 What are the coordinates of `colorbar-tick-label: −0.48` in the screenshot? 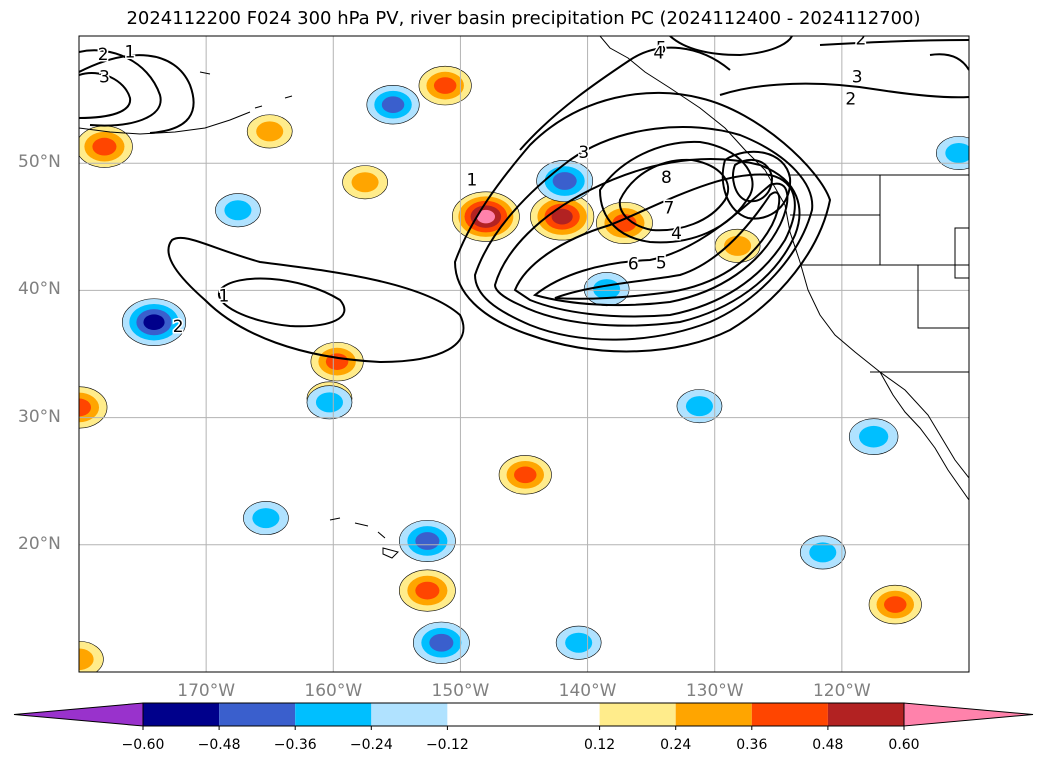 It's located at (219, 745).